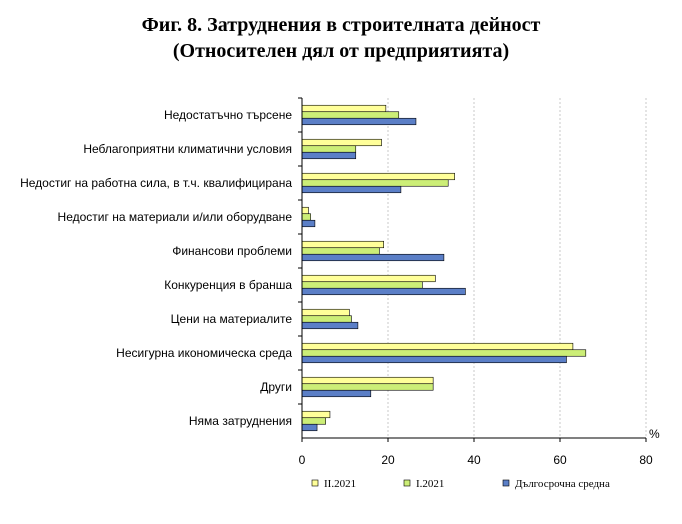 This screenshot has height=524, width=682. I want to click on category-label: Финансови проблеми, so click(232, 251).